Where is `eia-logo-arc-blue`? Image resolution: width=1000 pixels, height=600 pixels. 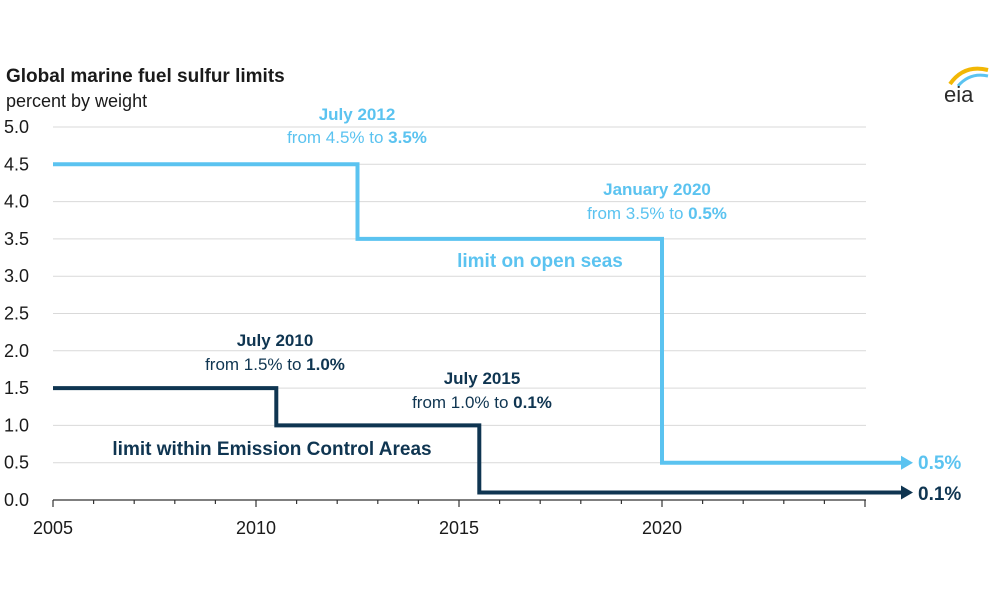
eia-logo-arc-blue is located at coordinates (972, 80).